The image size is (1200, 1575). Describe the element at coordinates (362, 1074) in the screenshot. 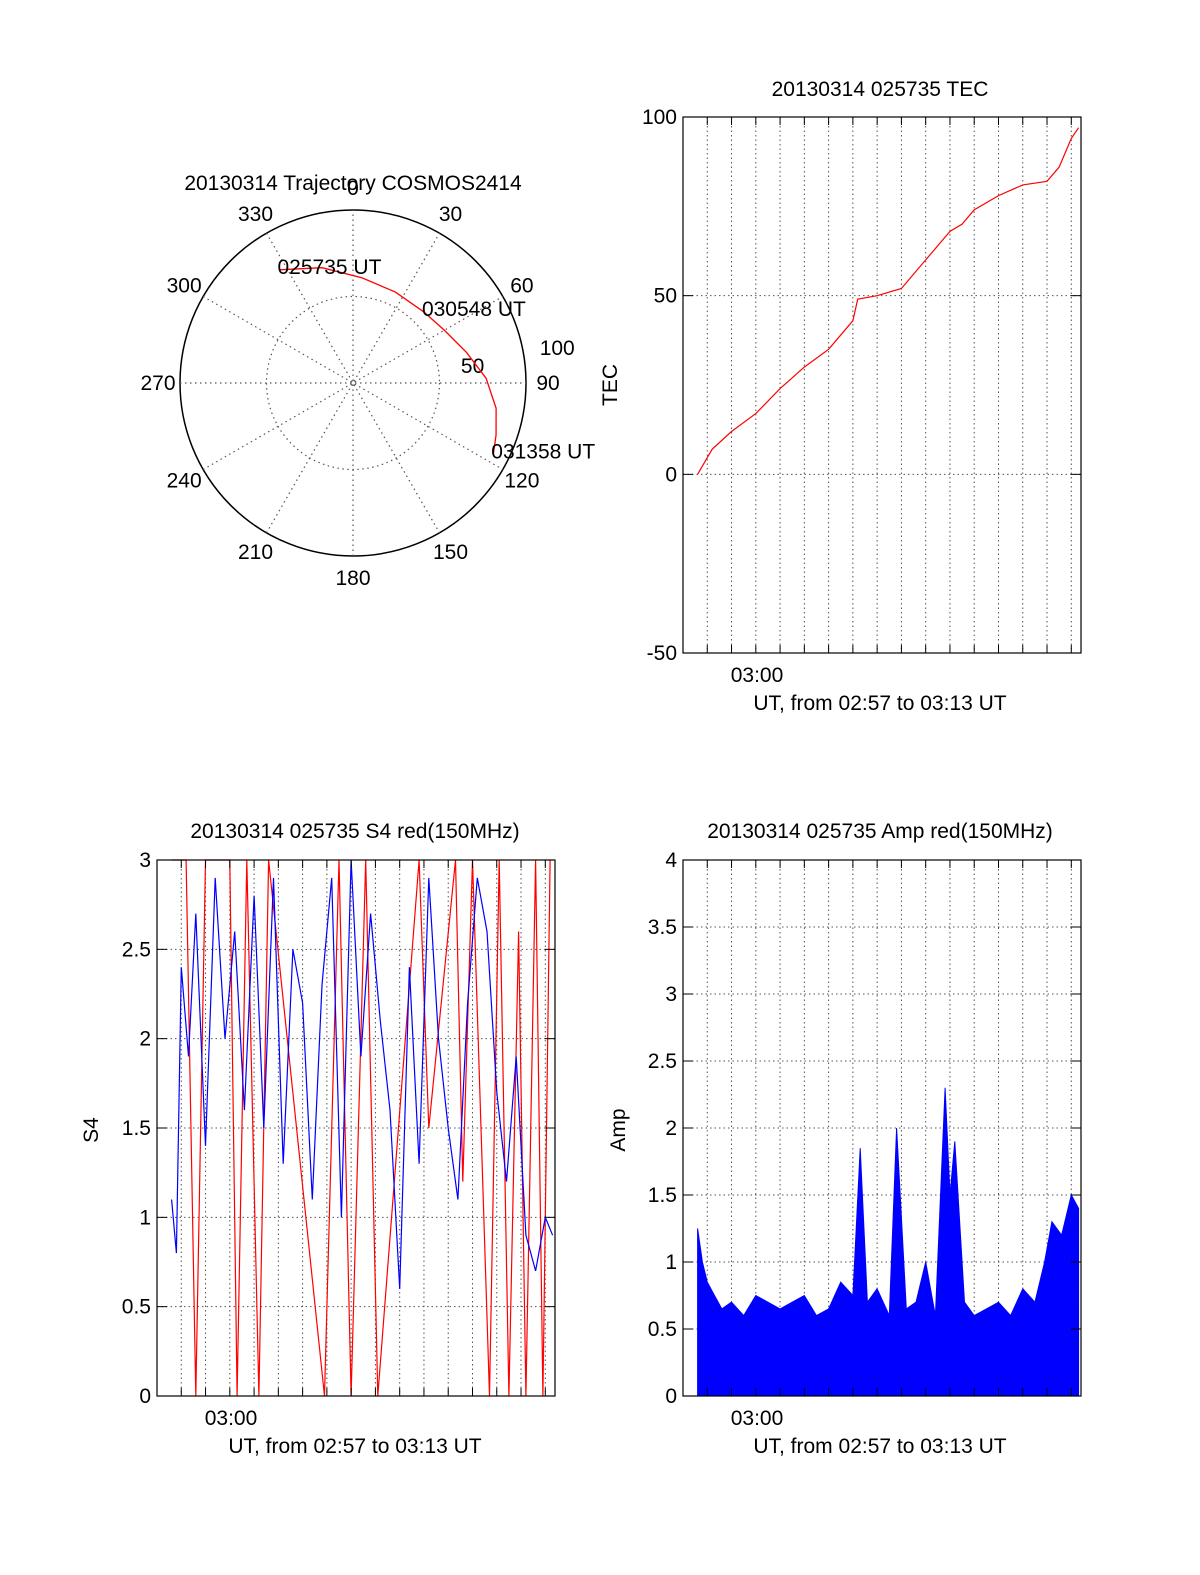

I see `s4-series-1-line` at that location.